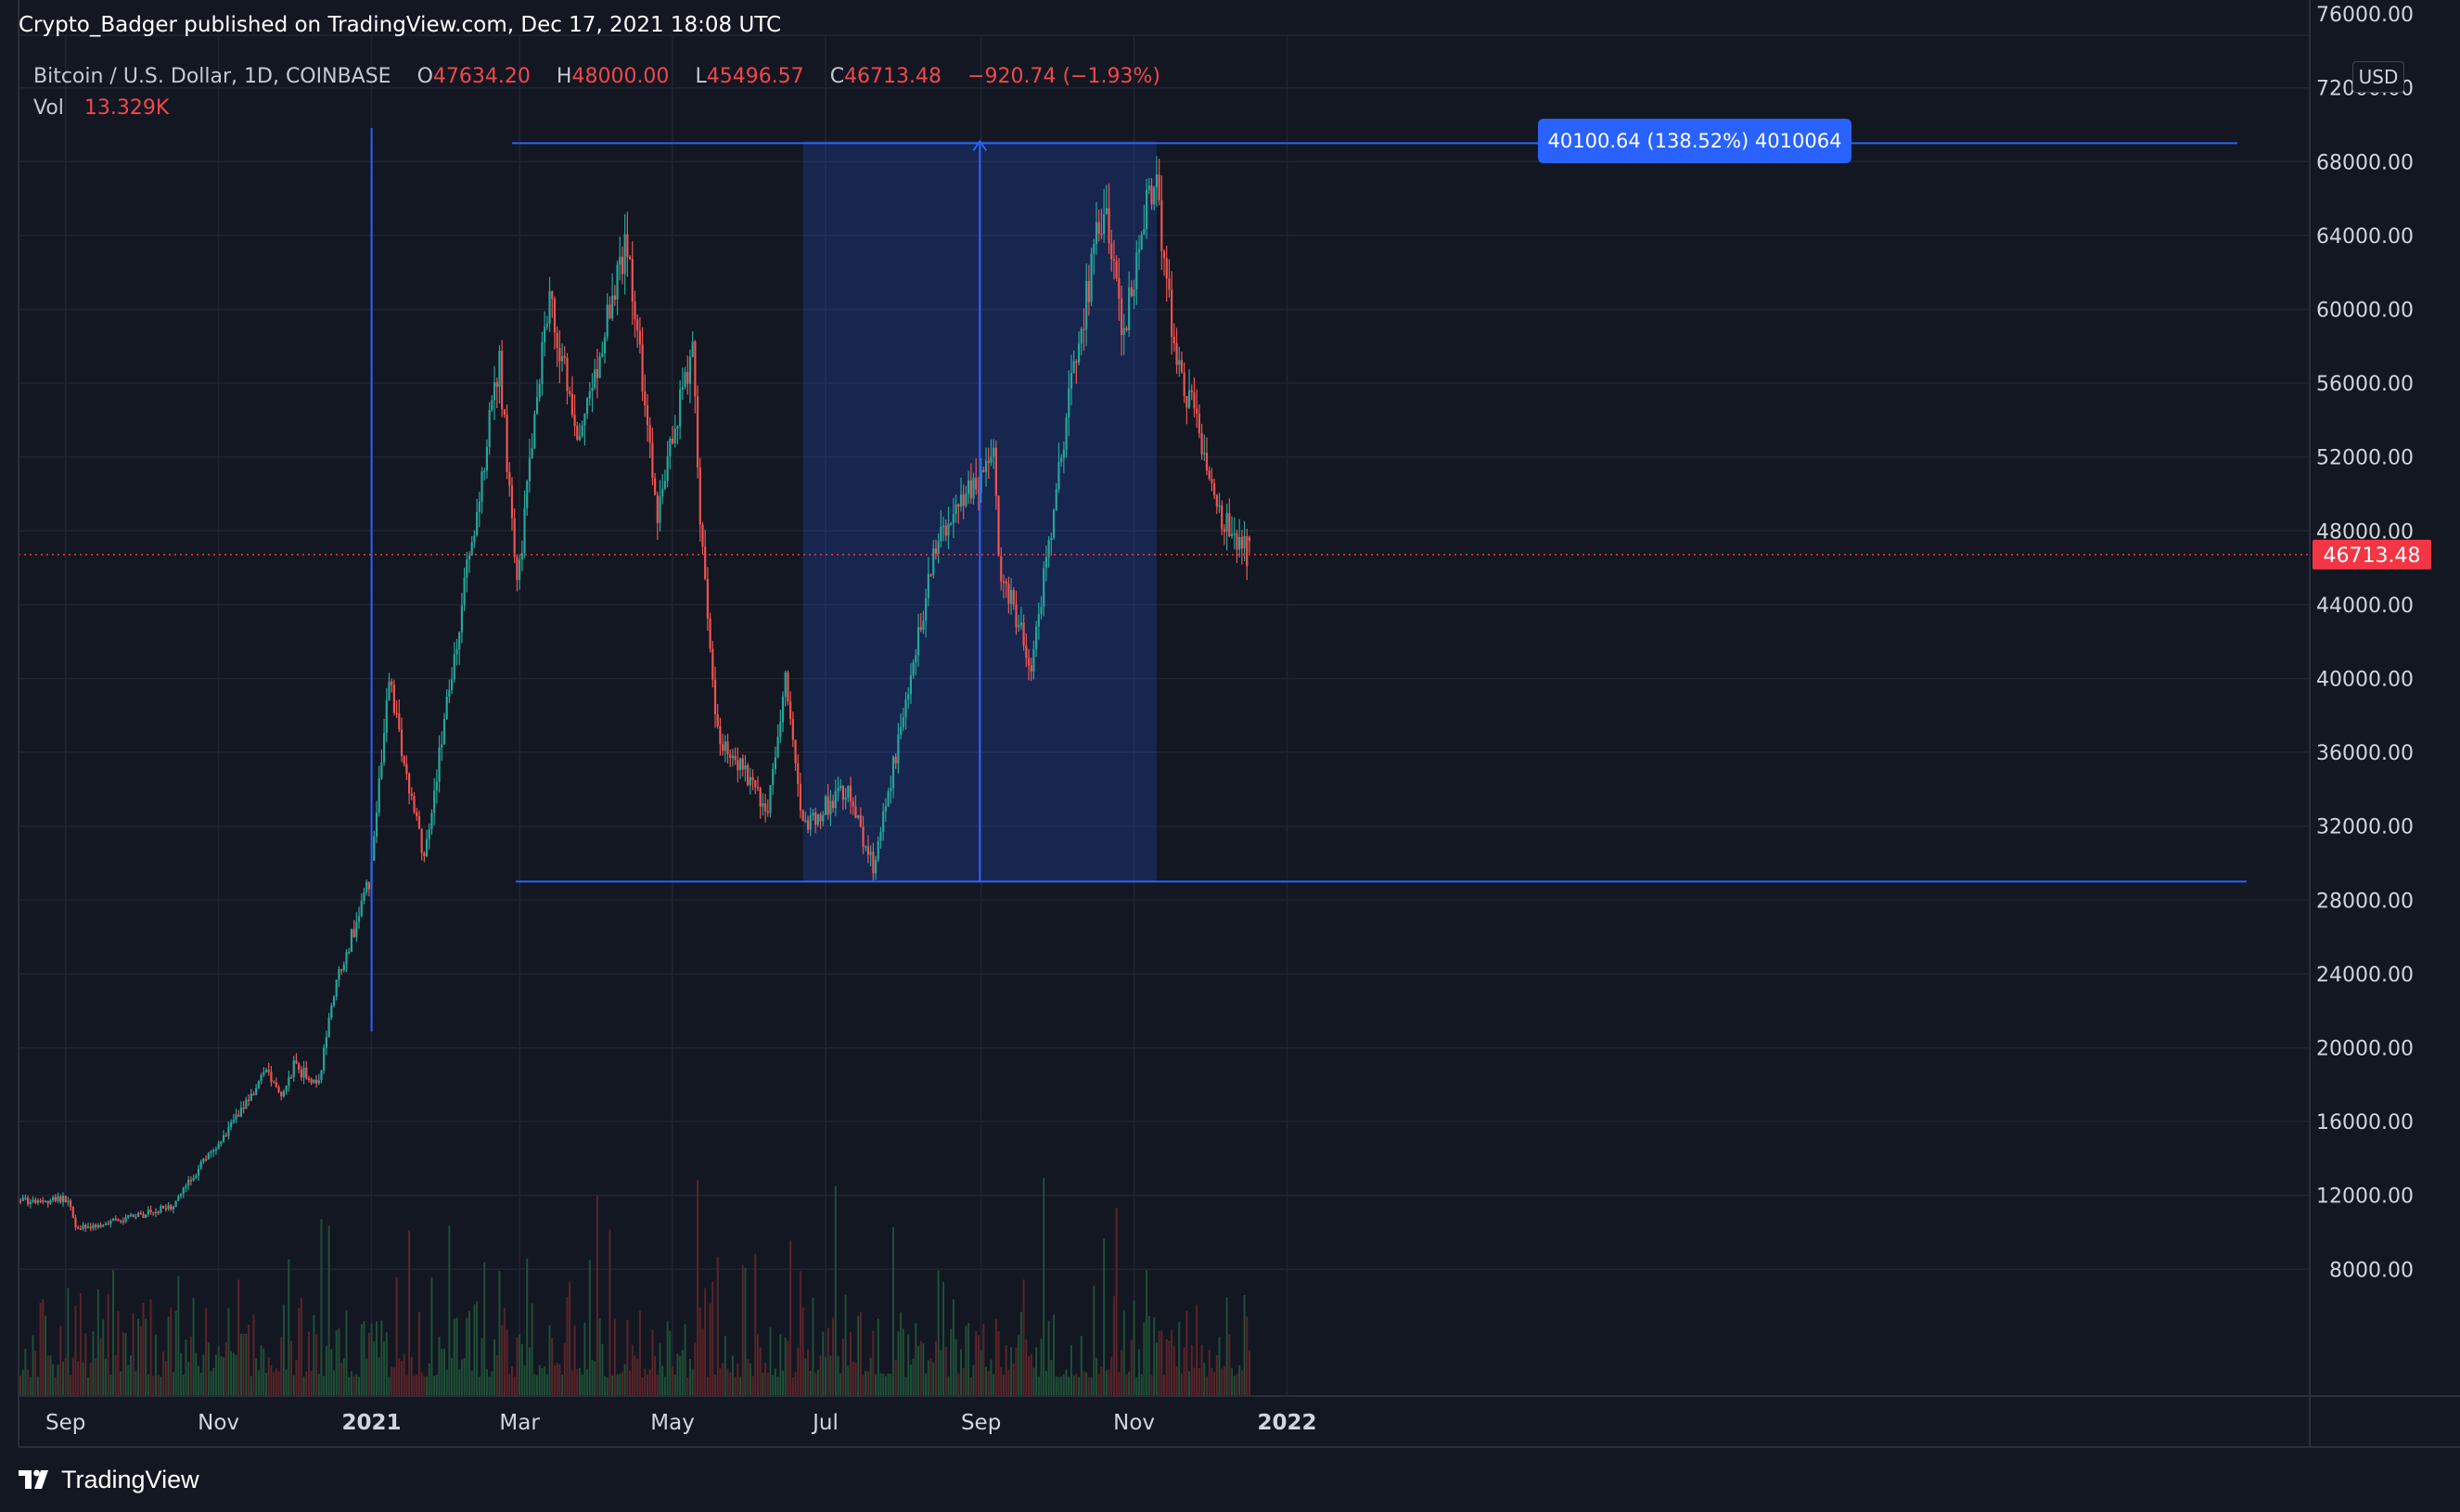  Describe the element at coordinates (2378, 77) in the screenshot. I see `currency-button: USD` at that location.